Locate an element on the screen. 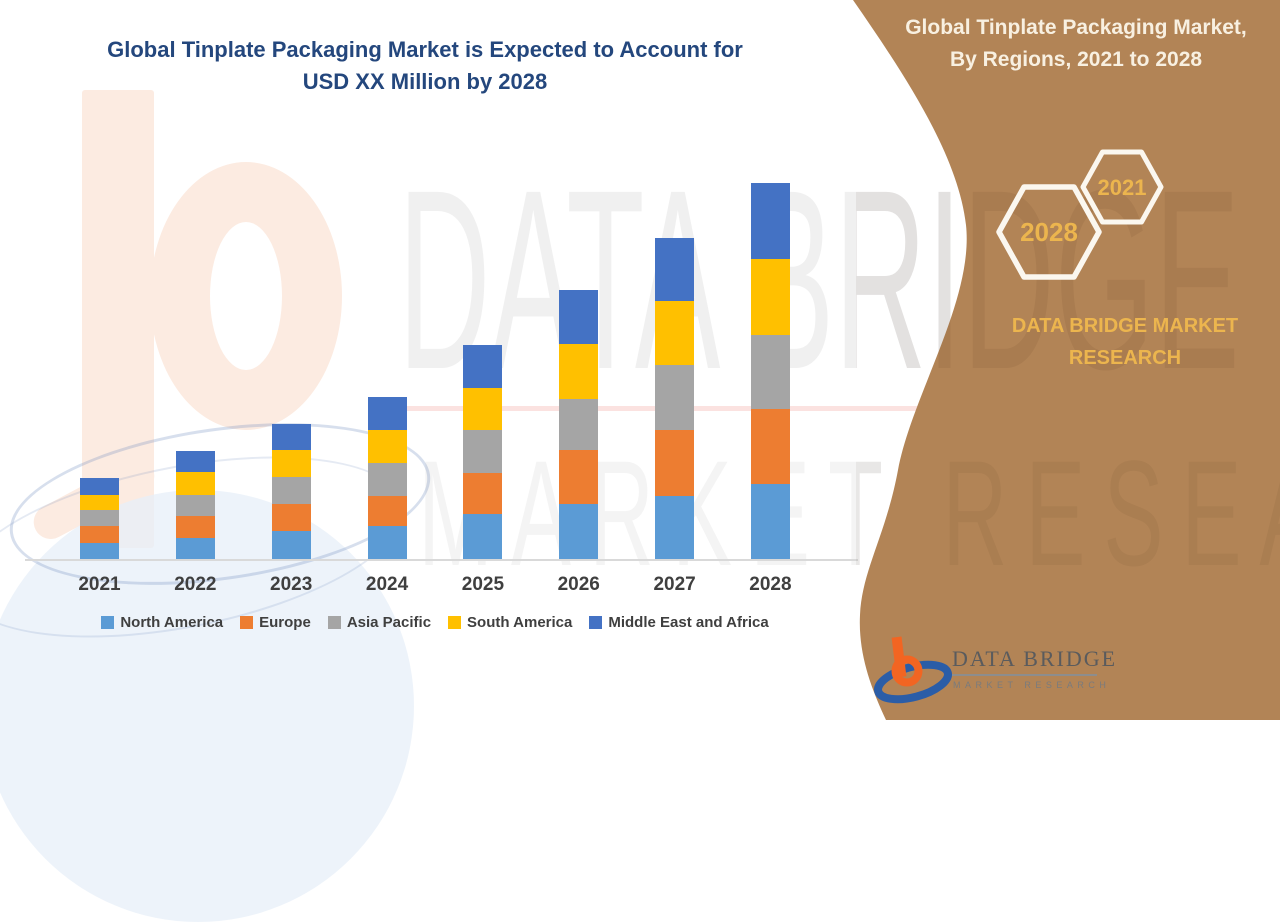 The height and width of the screenshot is (922, 1280). logo-tagline: MARKET RESEARCH is located at coordinates (1032, 685).